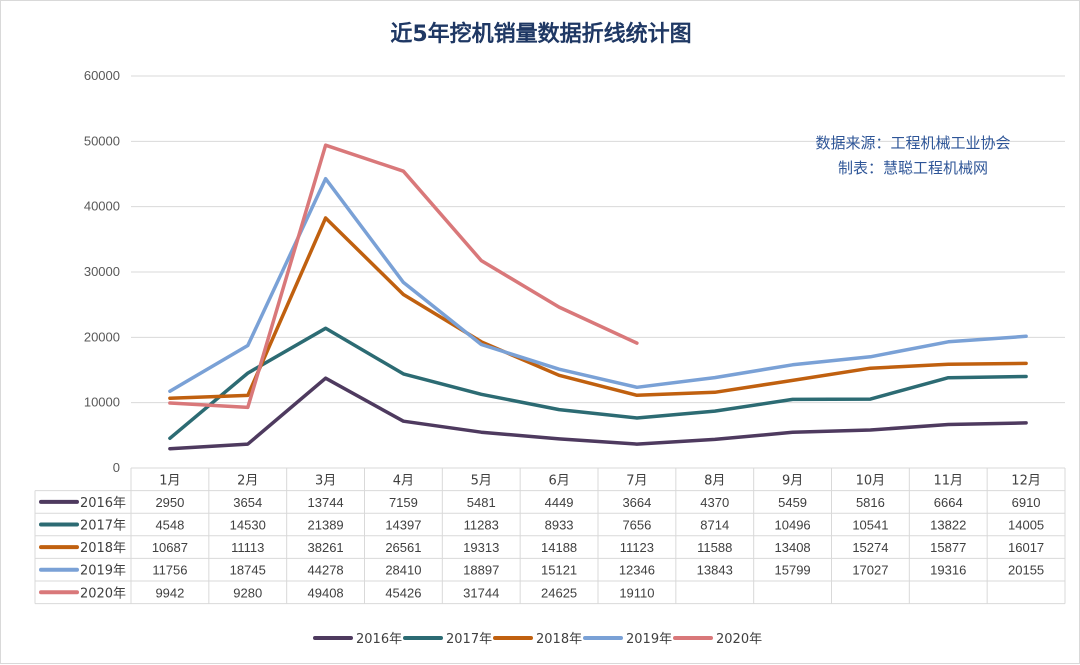 The image size is (1080, 665). Describe the element at coordinates (636, 480) in the screenshot. I see `x-category-label: 7月` at that location.